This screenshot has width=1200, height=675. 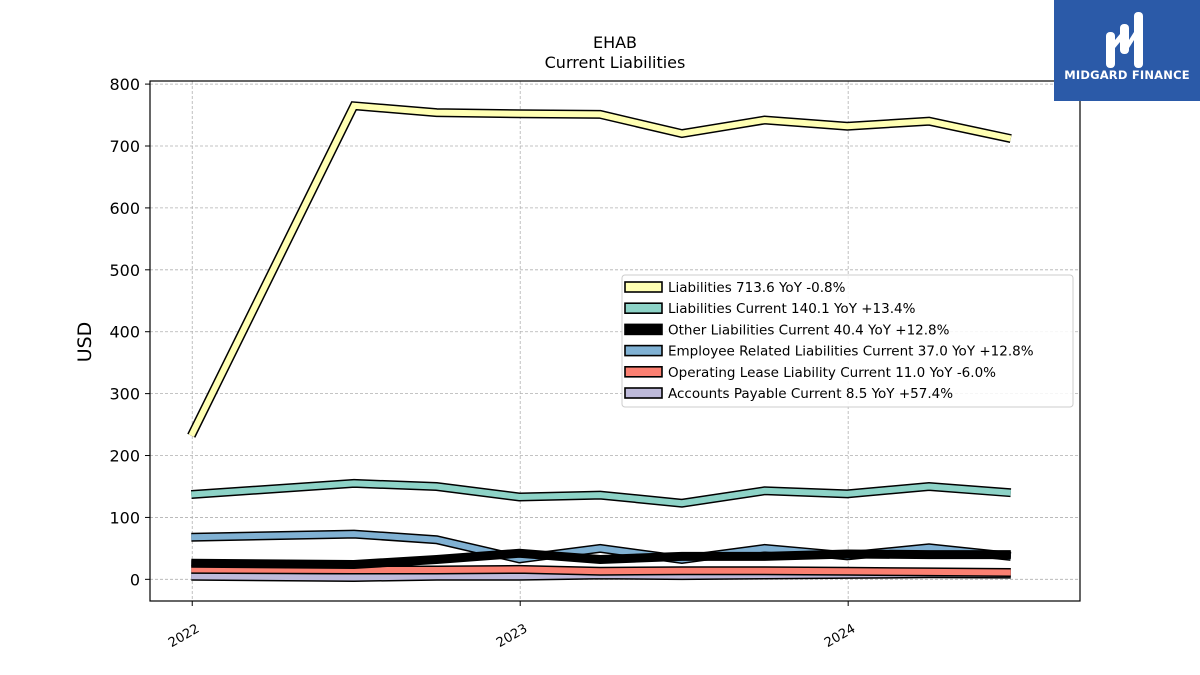 What do you see at coordinates (615, 62) in the screenshot?
I see `chart-subtitle: Current Liabilities` at bounding box center [615, 62].